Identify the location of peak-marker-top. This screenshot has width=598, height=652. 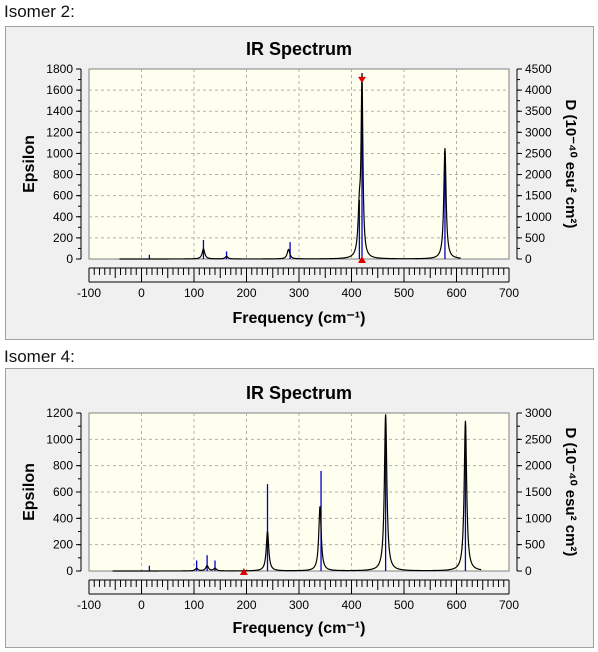
(362, 79).